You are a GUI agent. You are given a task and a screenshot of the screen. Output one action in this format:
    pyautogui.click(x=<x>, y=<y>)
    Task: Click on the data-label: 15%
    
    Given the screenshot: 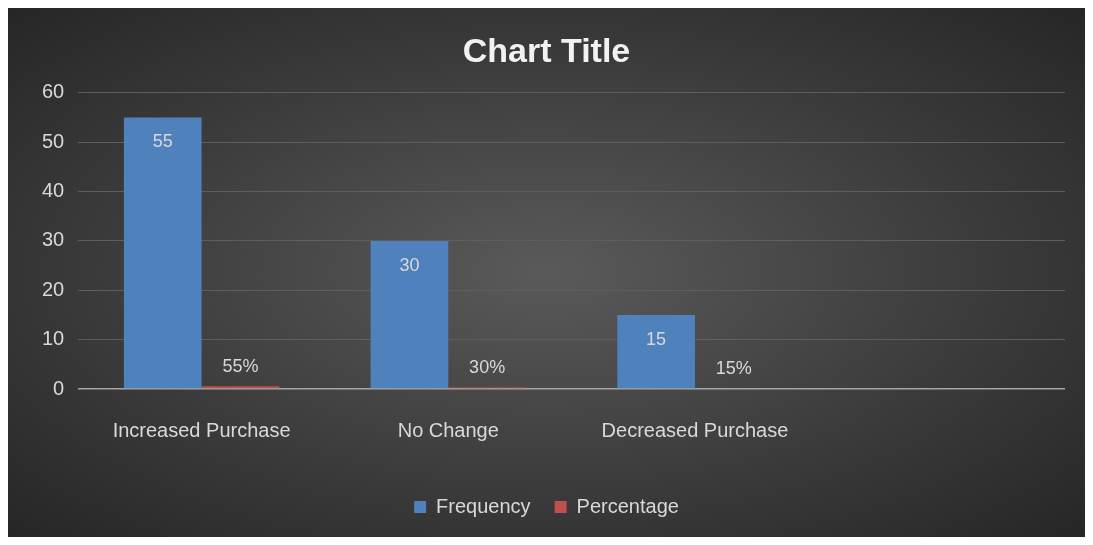 What is the action you would take?
    pyautogui.click(x=733, y=368)
    